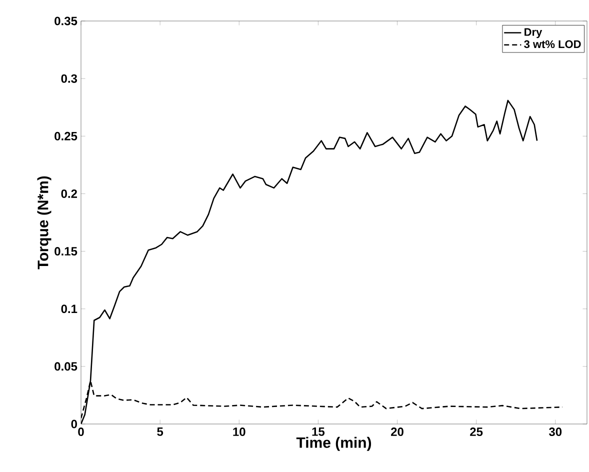  What do you see at coordinates (239, 432) in the screenshot?
I see `x-tick-label: 10` at bounding box center [239, 432].